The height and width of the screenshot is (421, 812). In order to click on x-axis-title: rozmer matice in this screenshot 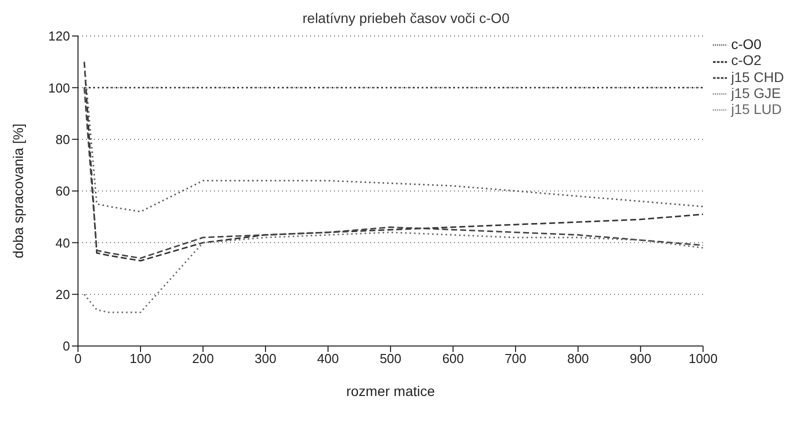, I will do `click(391, 391)`.